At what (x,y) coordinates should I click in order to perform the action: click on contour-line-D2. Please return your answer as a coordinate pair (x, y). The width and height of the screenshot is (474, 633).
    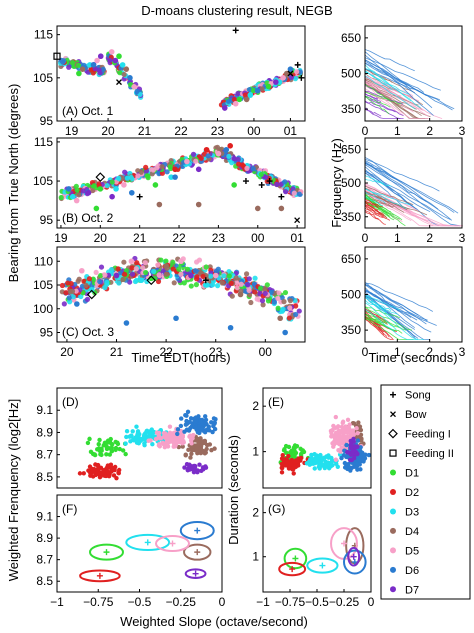
    Looking at the image, I should click on (374, 202).